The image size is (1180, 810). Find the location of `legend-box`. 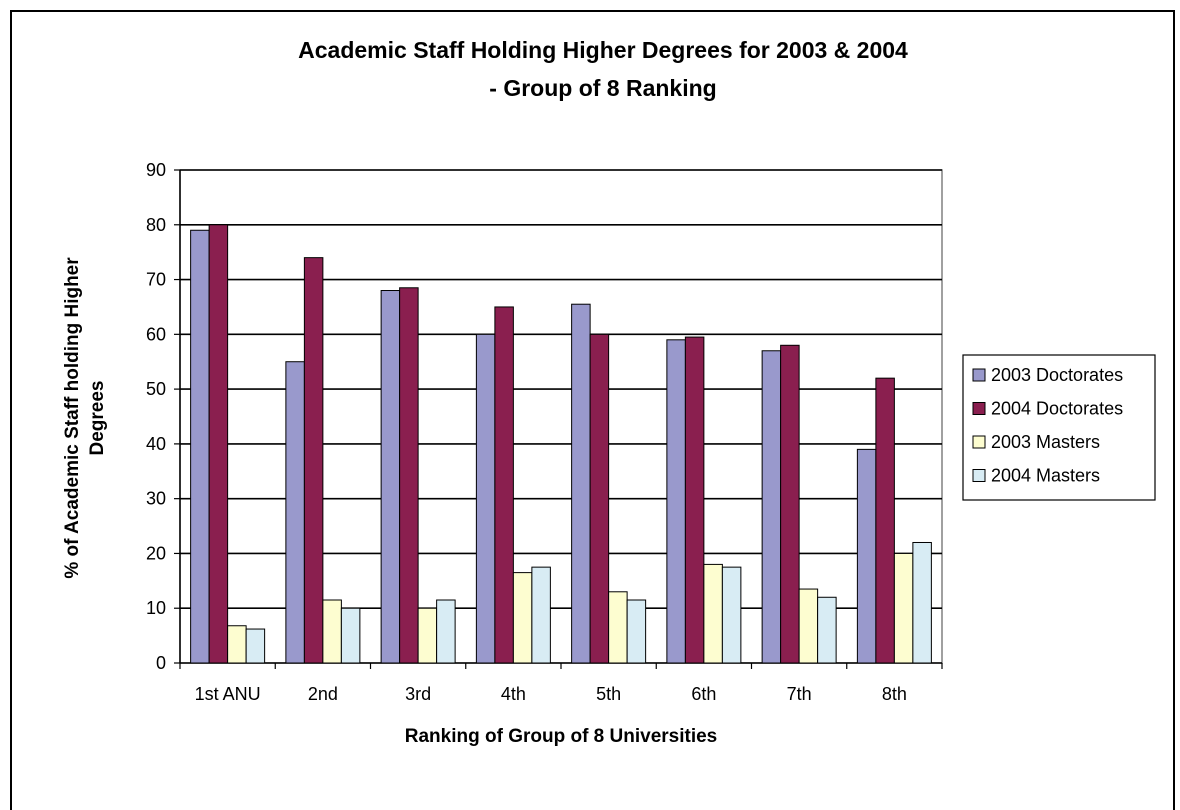

legend-box is located at coordinates (1059, 427).